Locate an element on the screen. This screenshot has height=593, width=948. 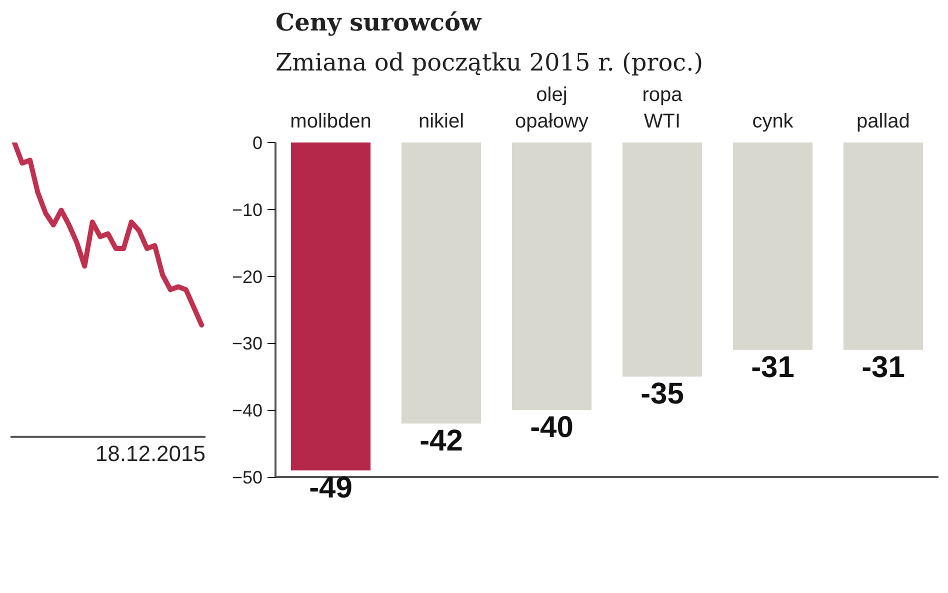
y-tick-label: −50 is located at coordinates (247, 478).